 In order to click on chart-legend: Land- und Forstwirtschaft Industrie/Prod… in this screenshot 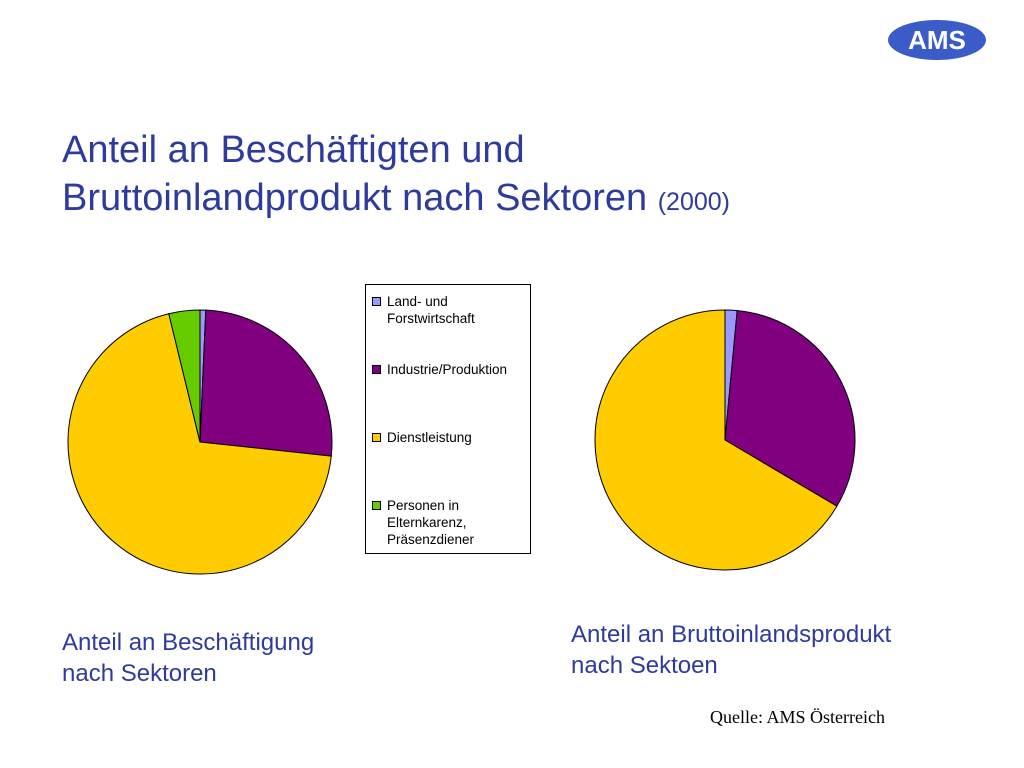, I will do `click(448, 419)`.